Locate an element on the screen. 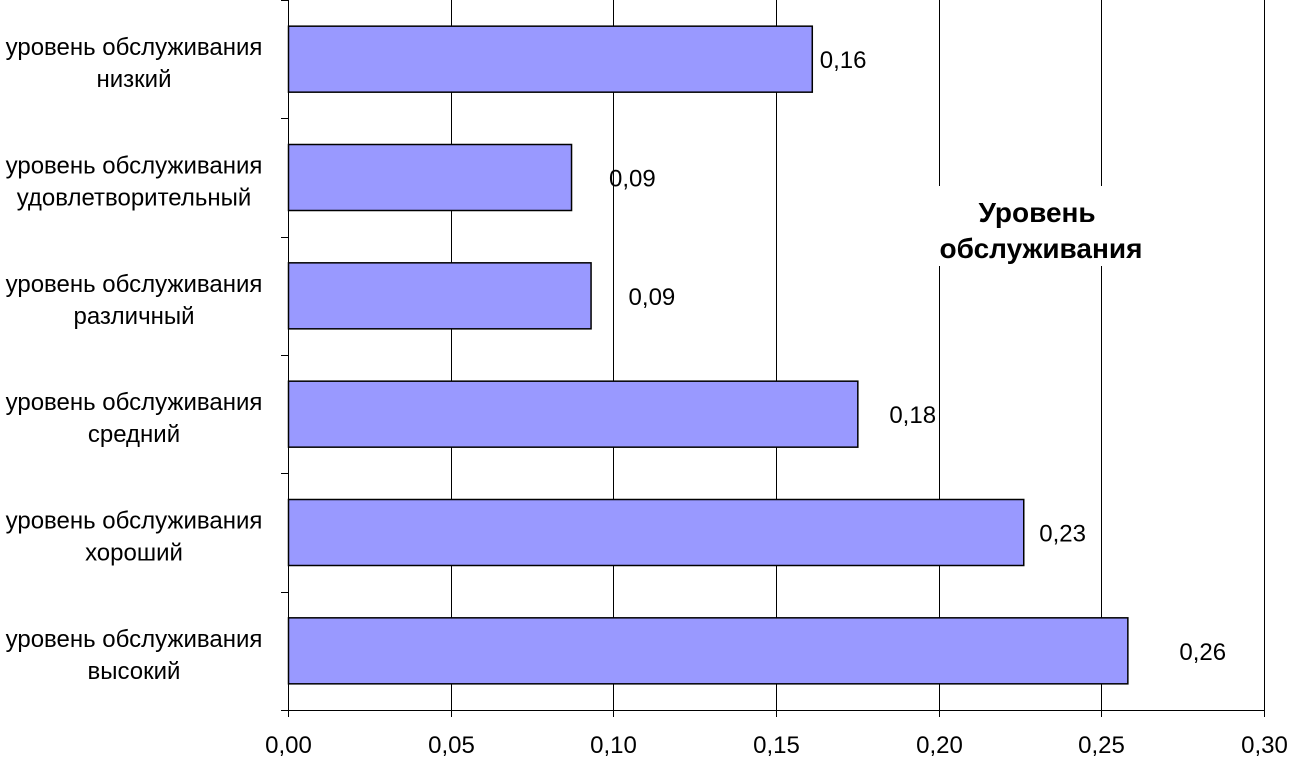  data-label: 0,18 is located at coordinates (912, 415).